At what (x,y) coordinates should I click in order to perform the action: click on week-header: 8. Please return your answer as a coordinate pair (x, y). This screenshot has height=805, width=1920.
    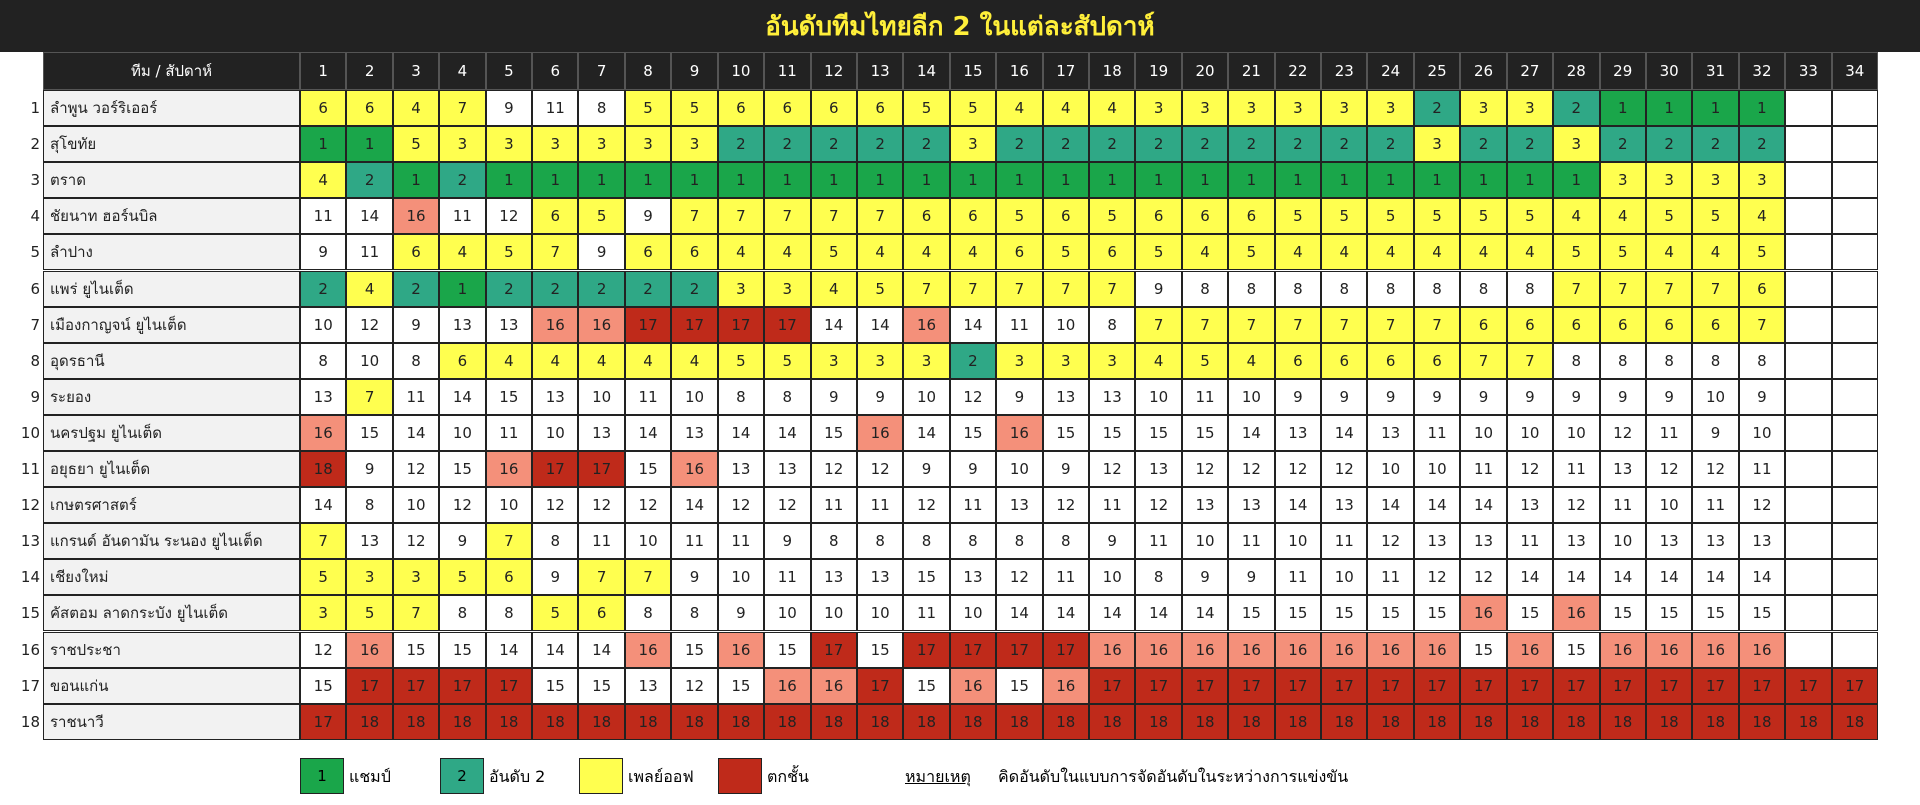
    Looking at the image, I should click on (648, 71).